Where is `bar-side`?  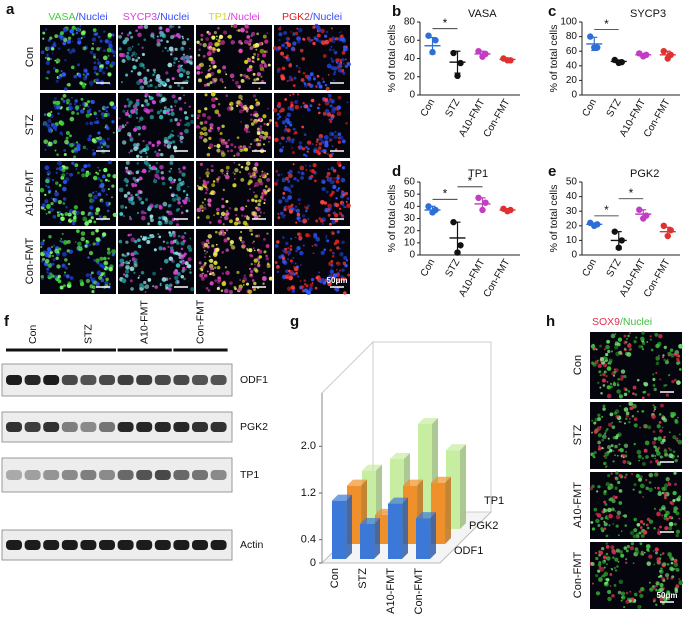 bar-side is located at coordinates (377, 538).